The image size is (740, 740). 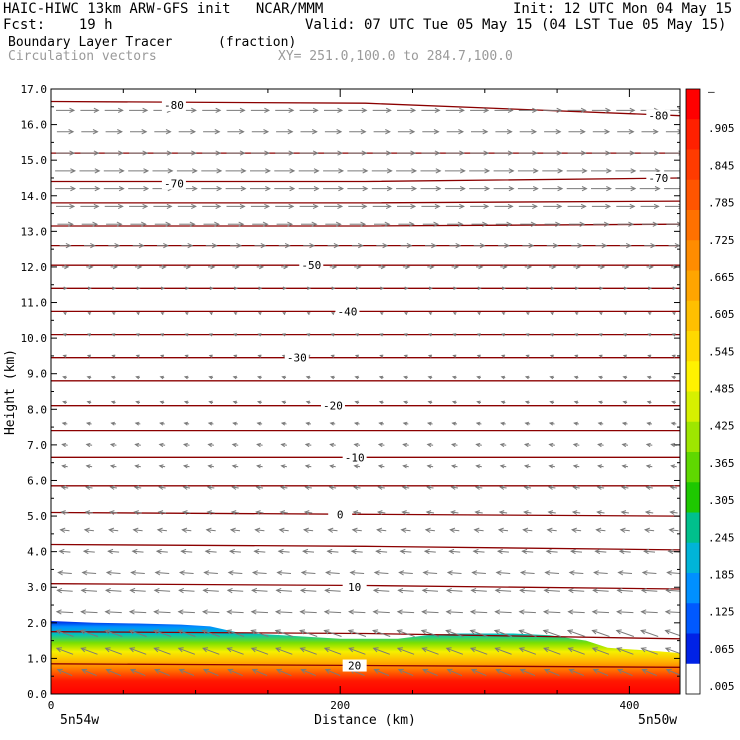 I want to click on y-tick-label: 8.0, so click(x=37, y=409).